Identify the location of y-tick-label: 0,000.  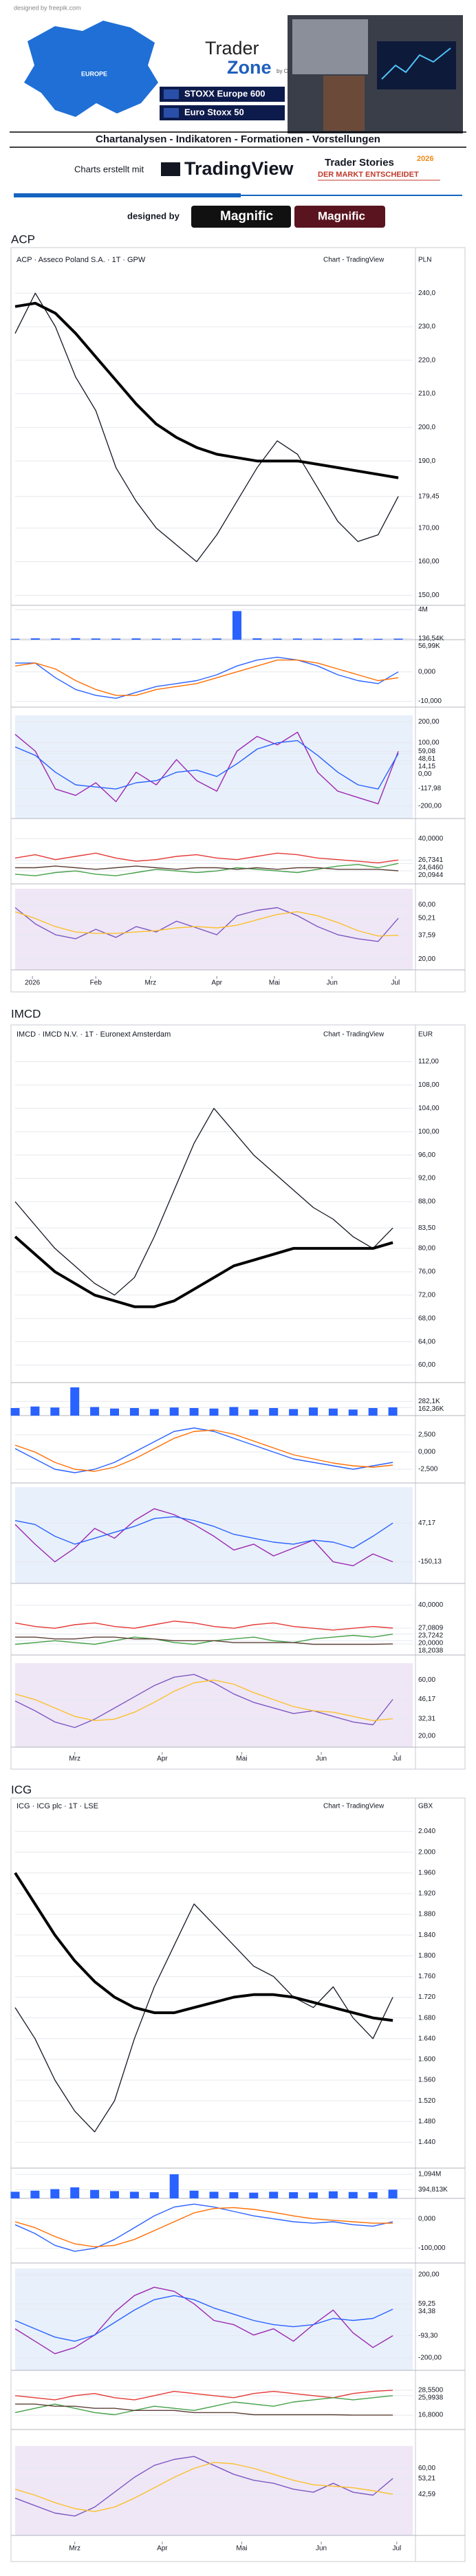
(426, 1452).